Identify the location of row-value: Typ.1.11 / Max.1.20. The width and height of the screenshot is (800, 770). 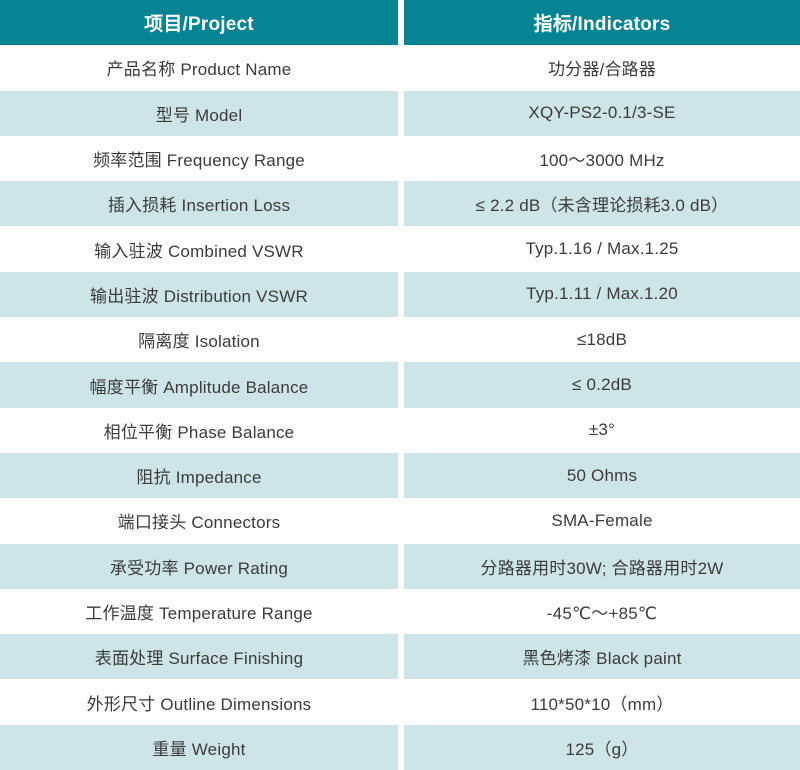
(602, 294).